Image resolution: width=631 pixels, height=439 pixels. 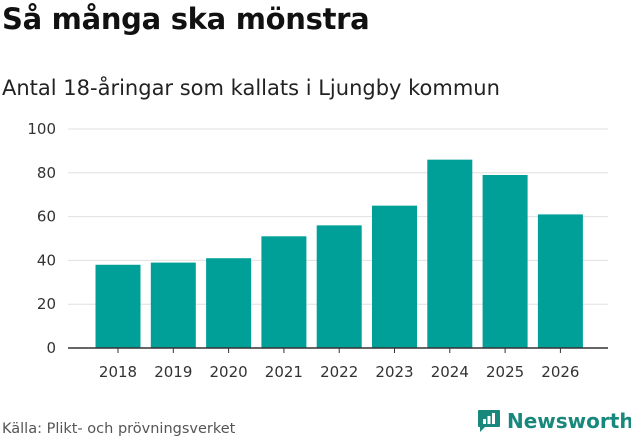 What do you see at coordinates (339, 286) in the screenshot?
I see `bar-2022` at bounding box center [339, 286].